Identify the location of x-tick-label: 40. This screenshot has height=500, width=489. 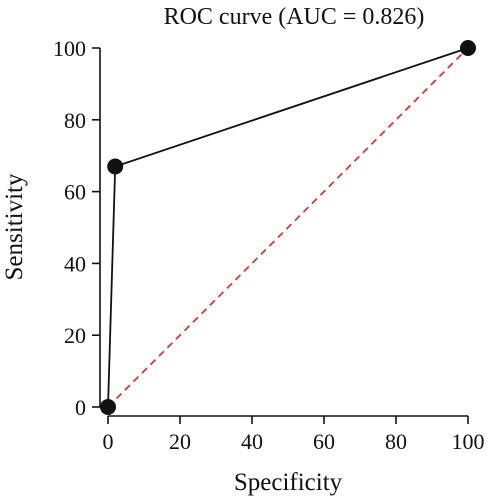
(252, 441).